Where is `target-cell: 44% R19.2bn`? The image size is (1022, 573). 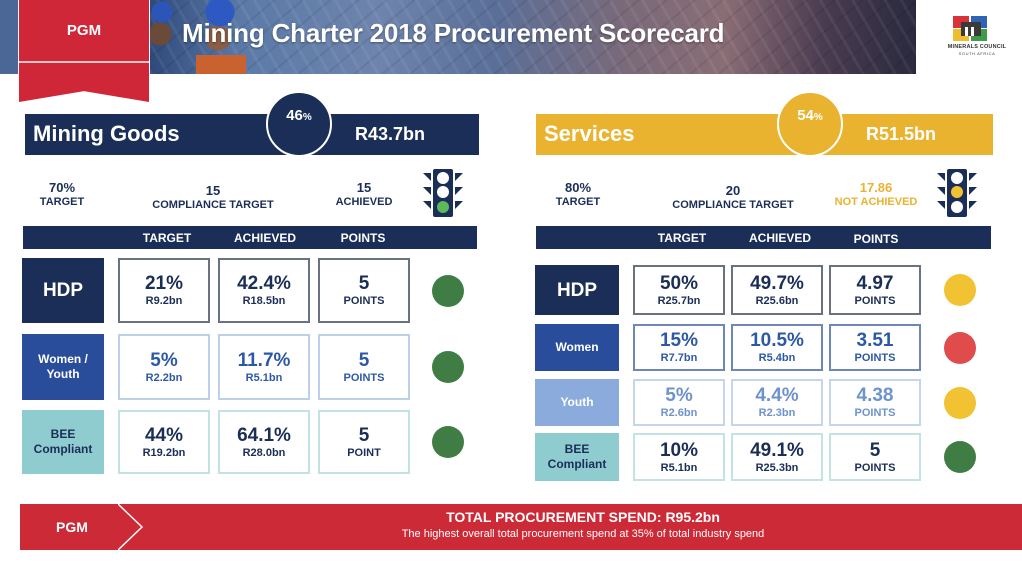
target-cell: 44% R19.2bn is located at coordinates (164, 442).